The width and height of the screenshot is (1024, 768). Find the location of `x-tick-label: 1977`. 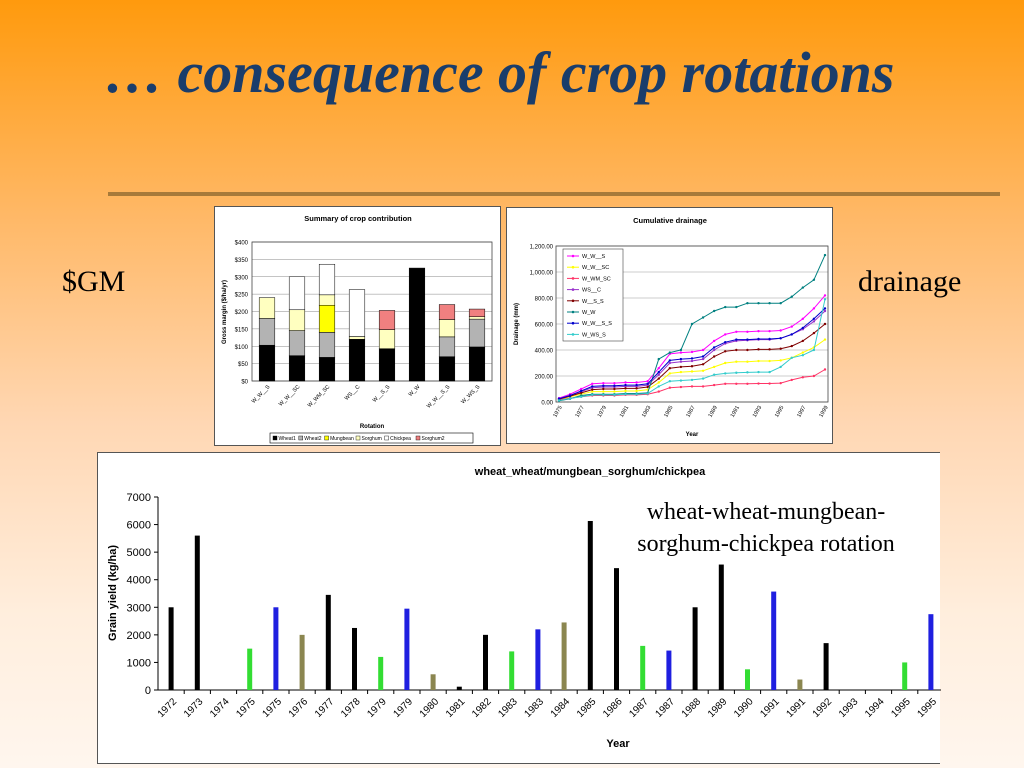

x-tick-label: 1977 is located at coordinates (580, 412).